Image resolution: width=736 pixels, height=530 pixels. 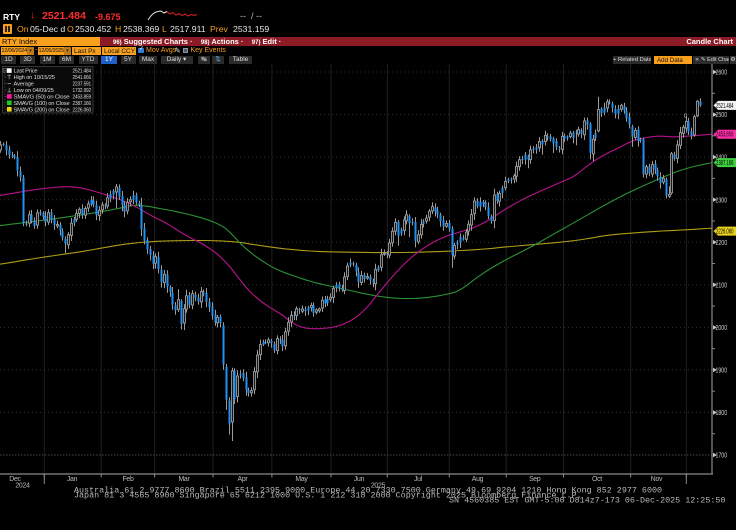 I want to click on svg-text: 0, so click(x=686, y=117).